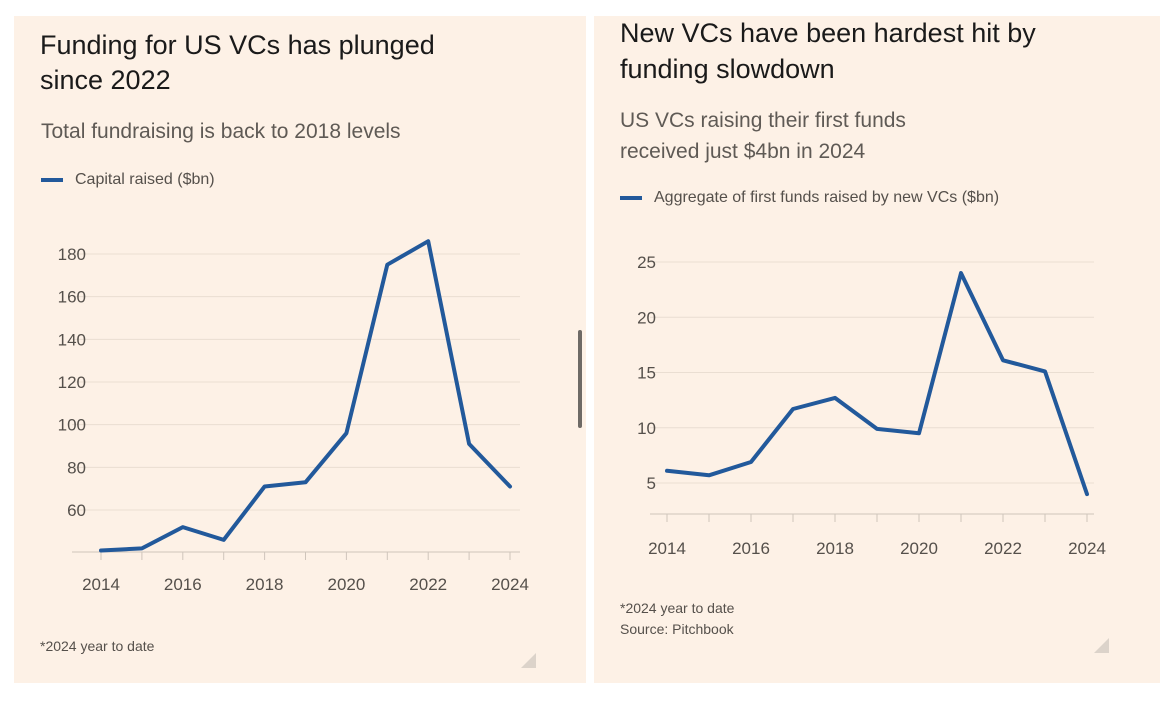 Image resolution: width=1176 pixels, height=704 pixels. Describe the element at coordinates (727, 69) in the screenshot. I see `chart-title-line2: funding slowdown` at that location.